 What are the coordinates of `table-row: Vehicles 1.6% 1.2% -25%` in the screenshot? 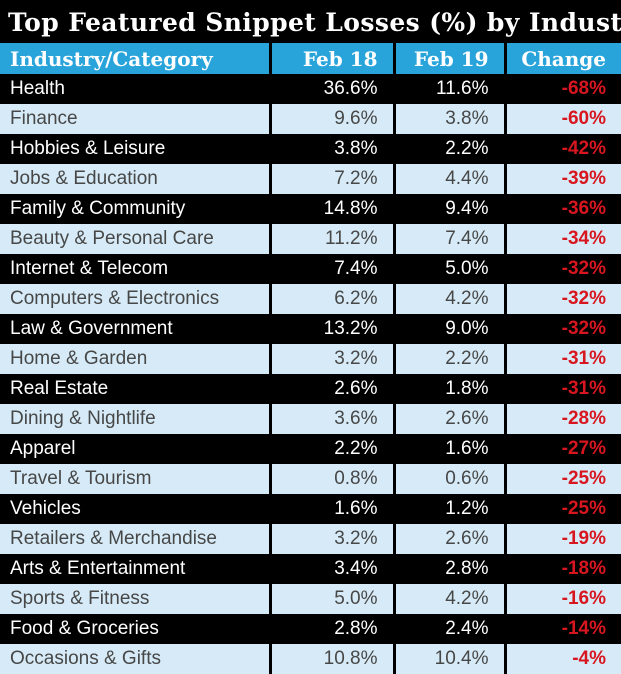 It's located at (310, 509).